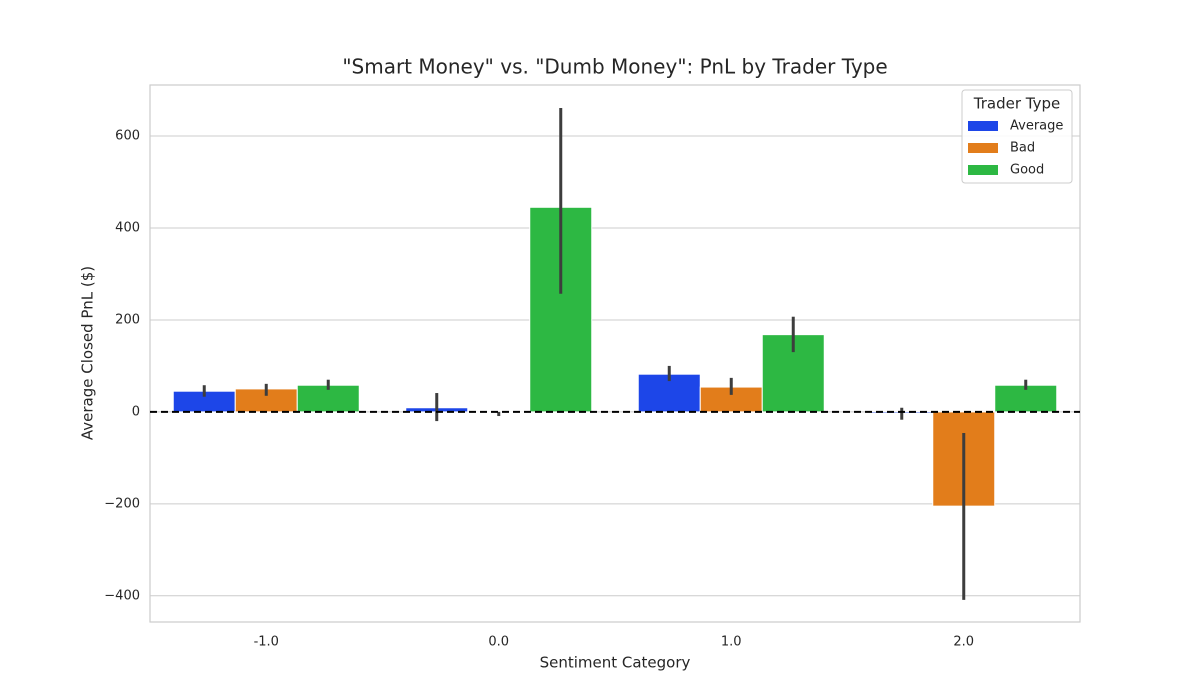 The width and height of the screenshot is (1200, 700). Describe the element at coordinates (127, 136) in the screenshot. I see `y-tick-label: 600` at that location.